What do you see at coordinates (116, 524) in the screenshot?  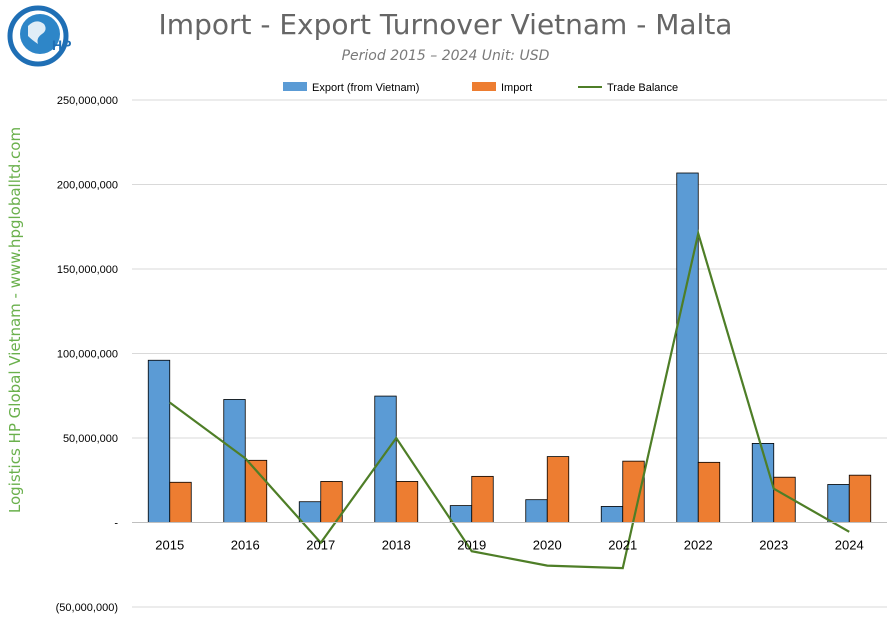 I see `y-tick-label: -` at bounding box center [116, 524].